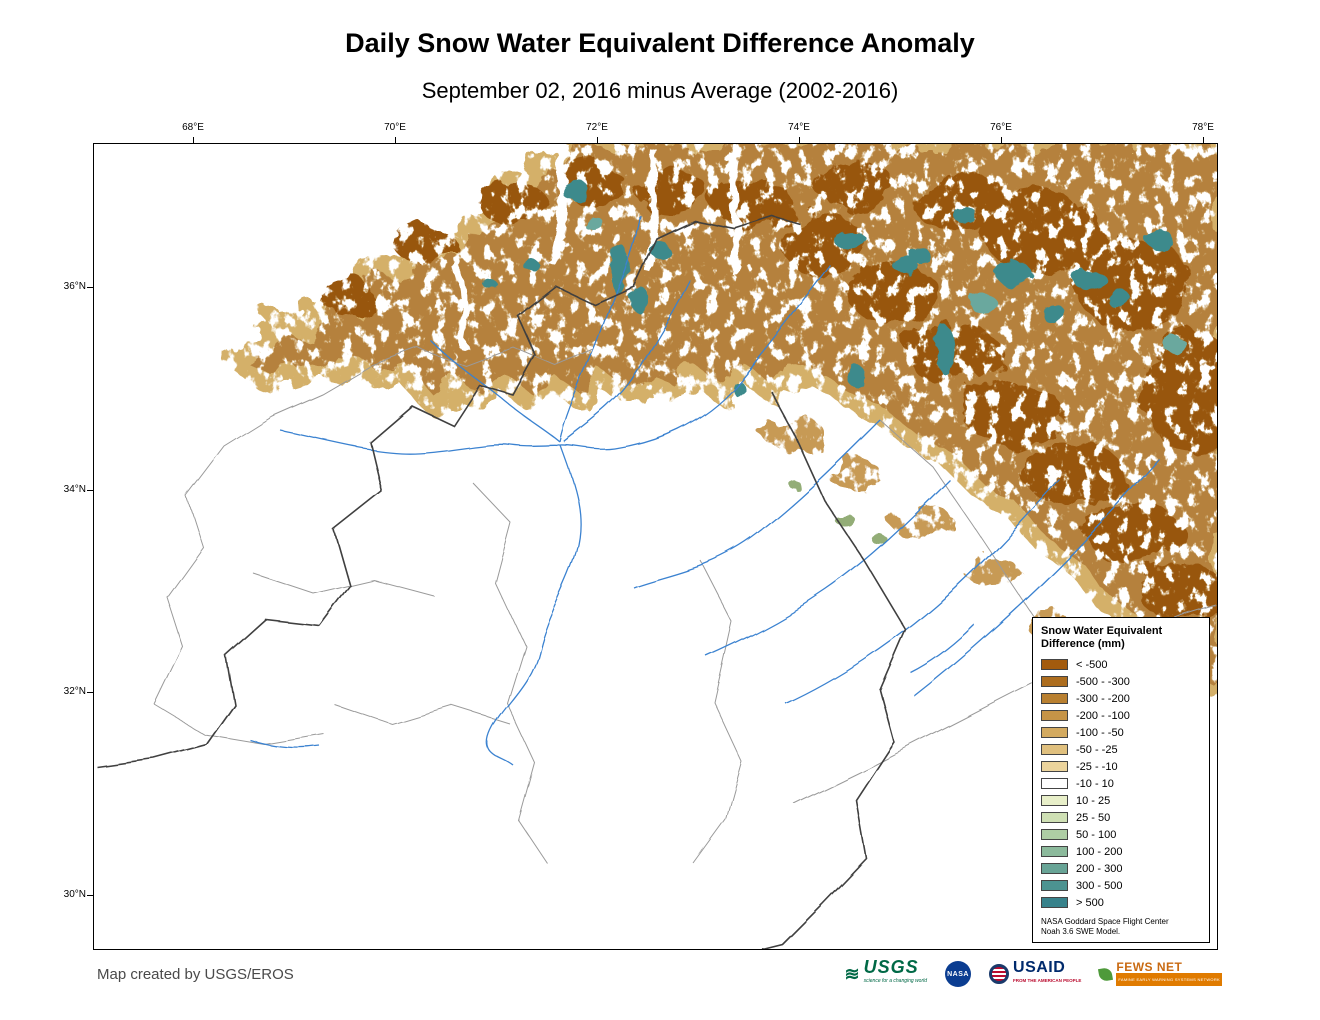 This screenshot has height=1020, width=1320. I want to click on lon-tick-label: 70°E, so click(395, 127).